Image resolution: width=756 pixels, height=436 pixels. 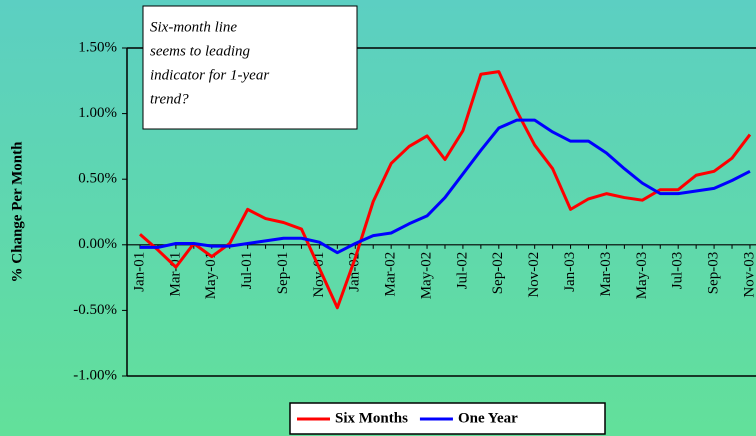 I want to click on annotation-text: seems to leading, so click(x=200, y=51).